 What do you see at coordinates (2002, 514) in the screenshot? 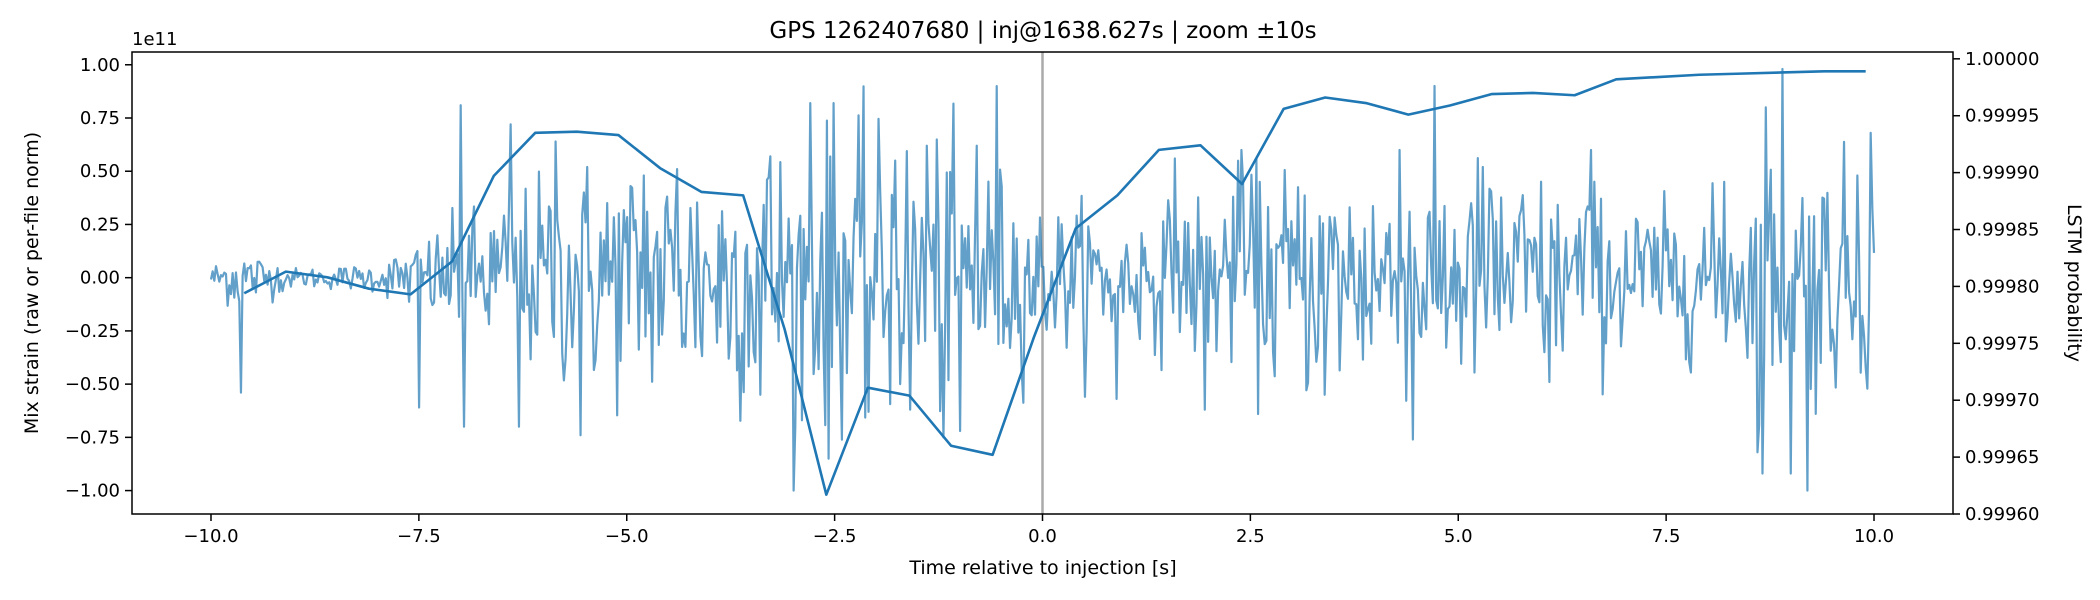
I see `y-right-tick-label: 0.99960` at bounding box center [2002, 514].